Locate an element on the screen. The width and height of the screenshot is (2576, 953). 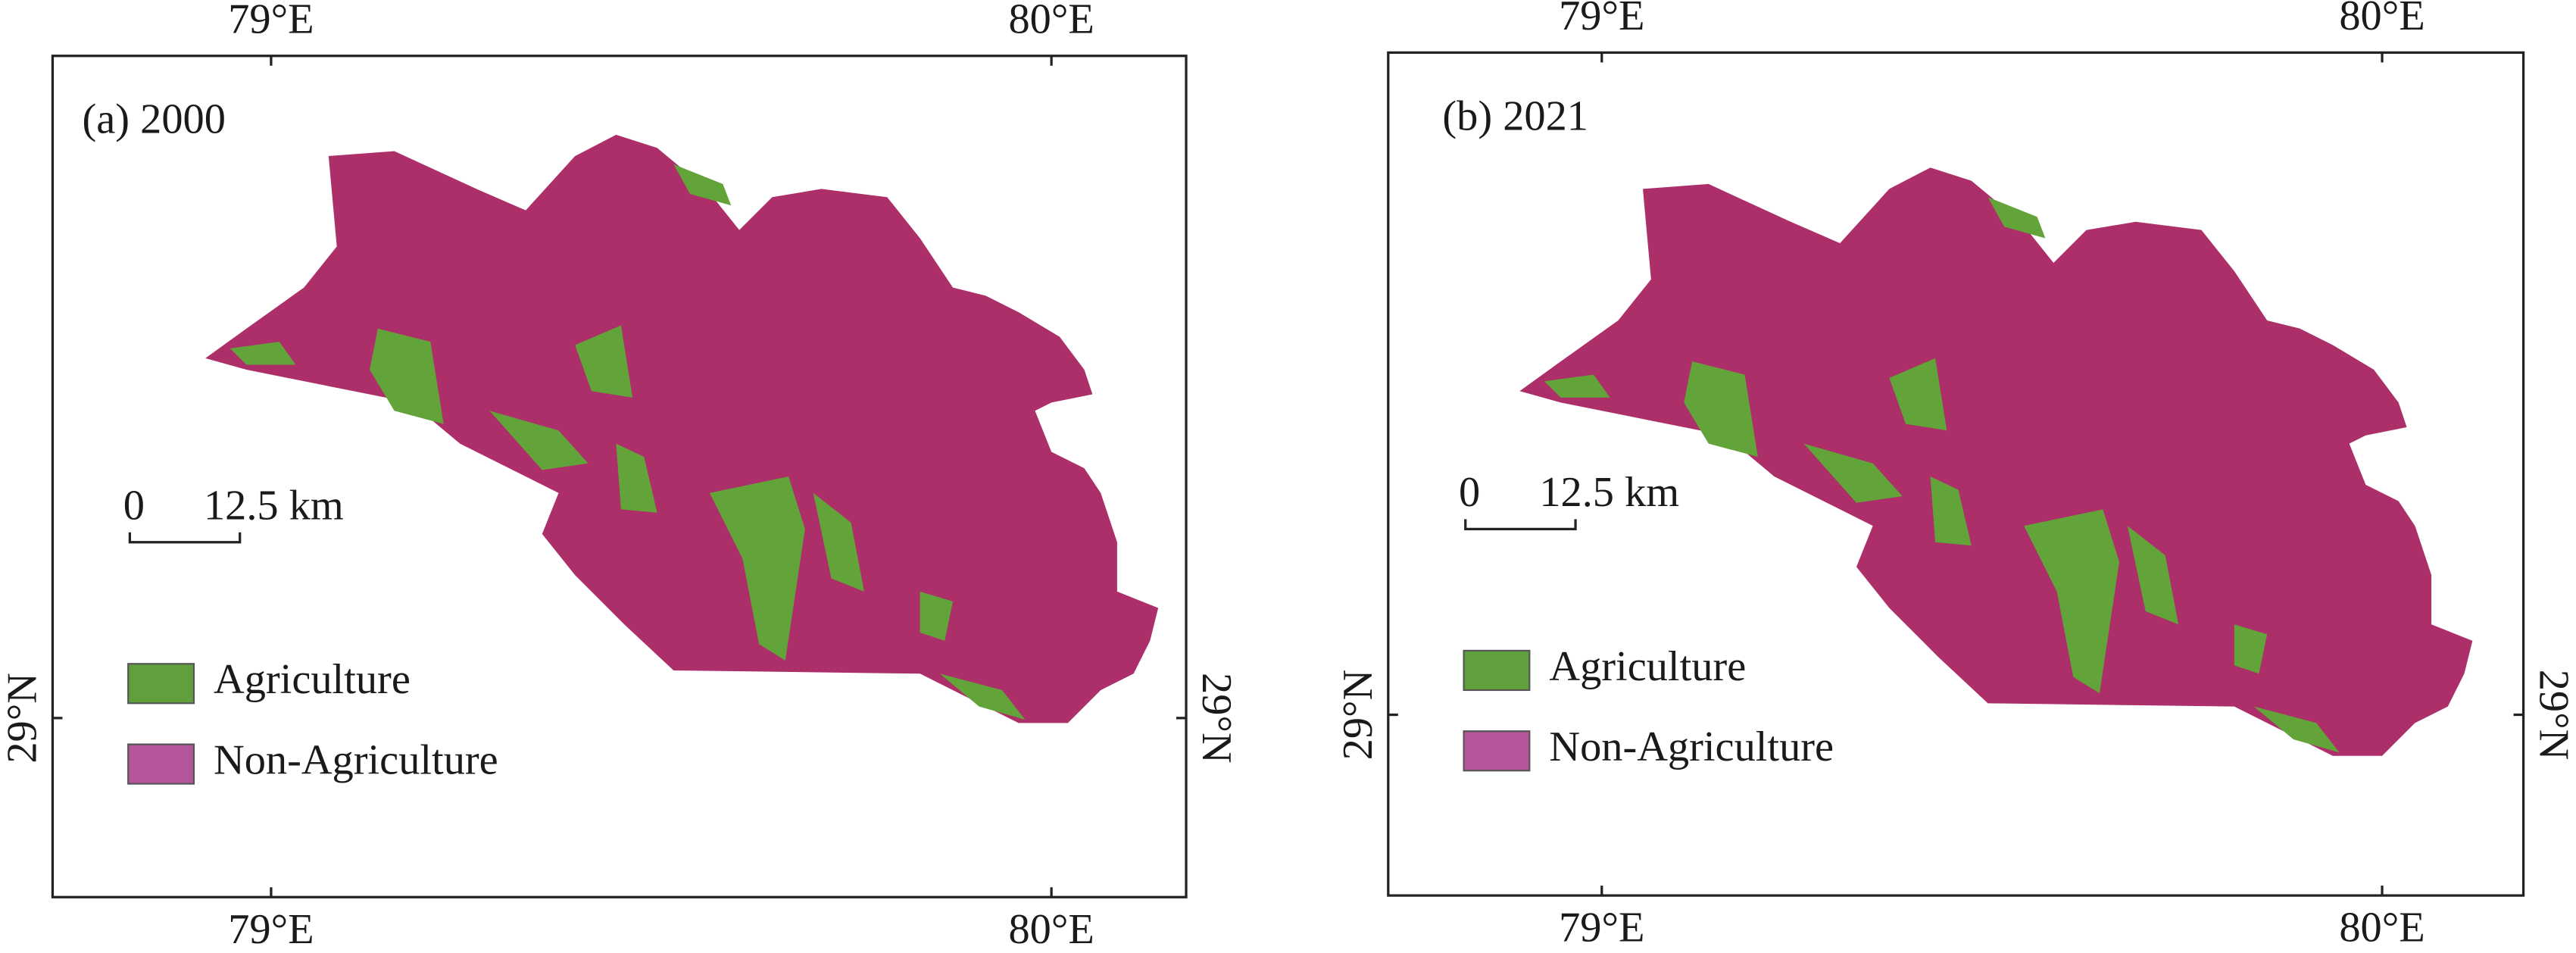
panel-label: (a) 2000 is located at coordinates (154, 119).